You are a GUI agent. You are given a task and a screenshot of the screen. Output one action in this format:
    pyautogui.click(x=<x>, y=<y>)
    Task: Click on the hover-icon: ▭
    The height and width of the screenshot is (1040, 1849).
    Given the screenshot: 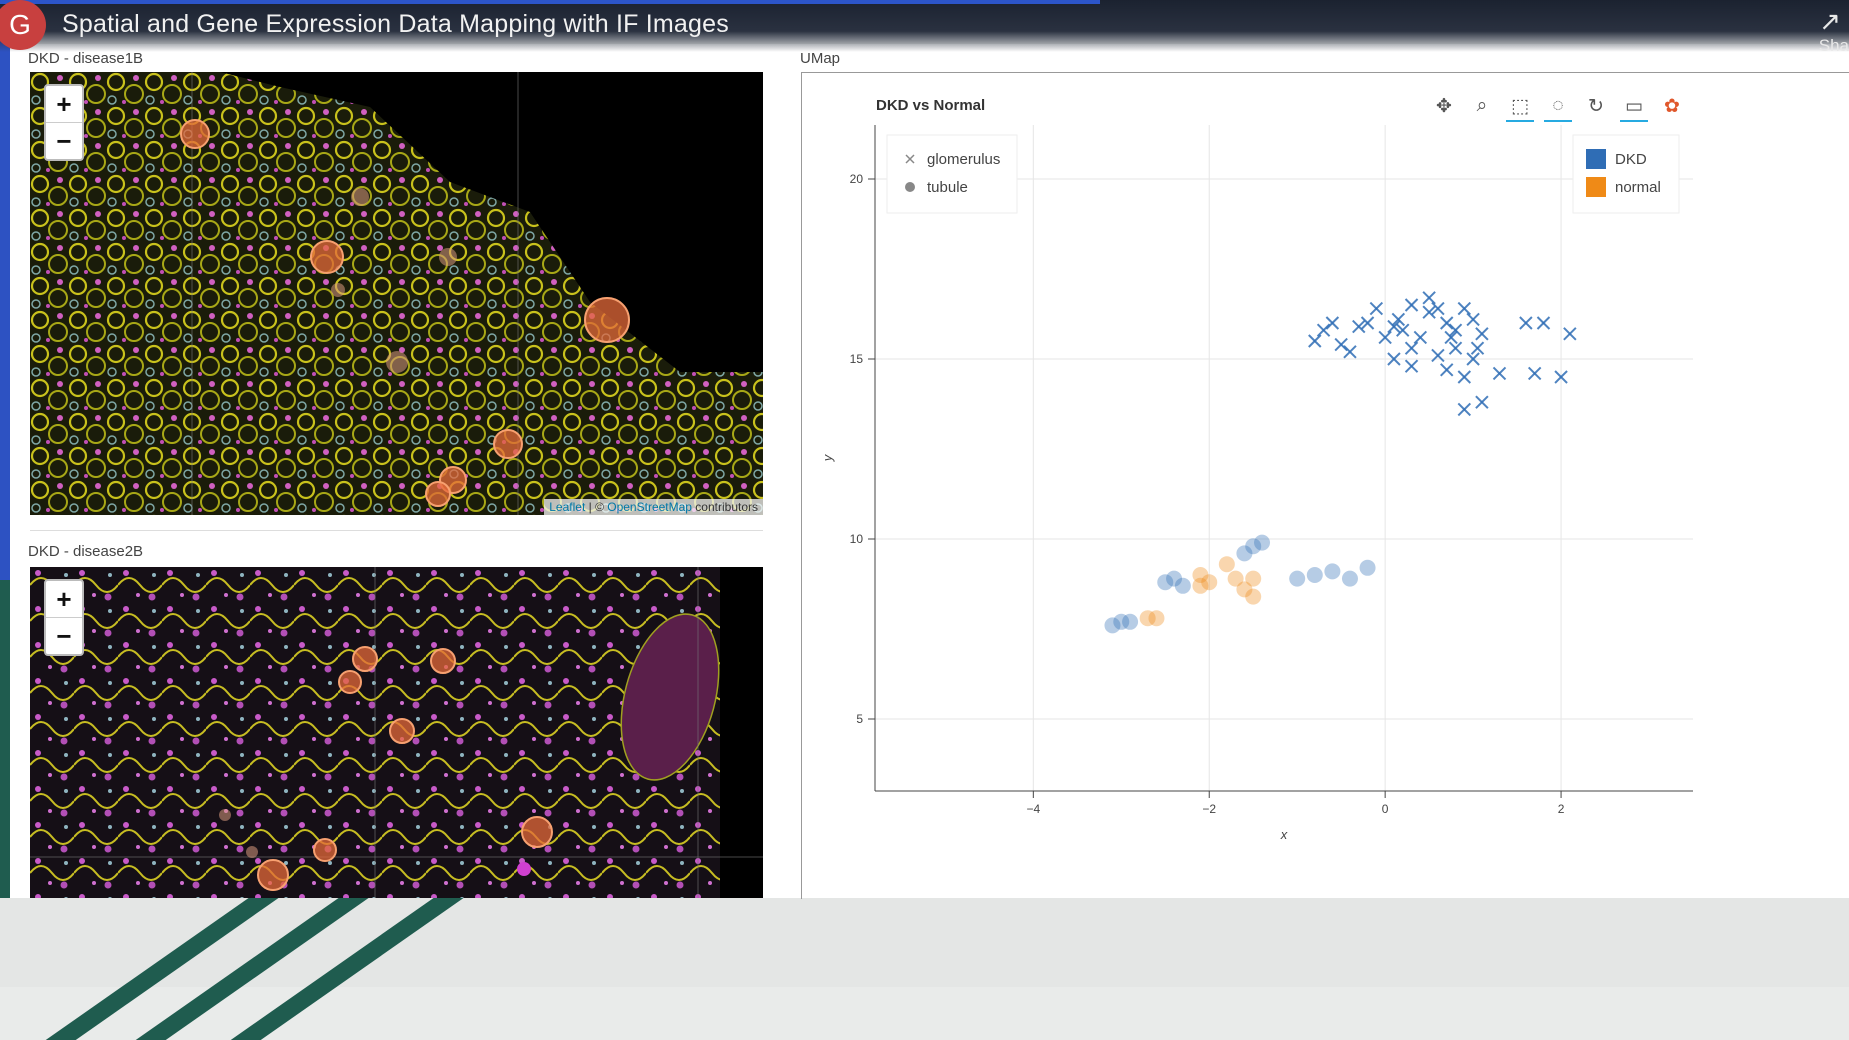 What is the action you would take?
    pyautogui.click(x=1634, y=107)
    